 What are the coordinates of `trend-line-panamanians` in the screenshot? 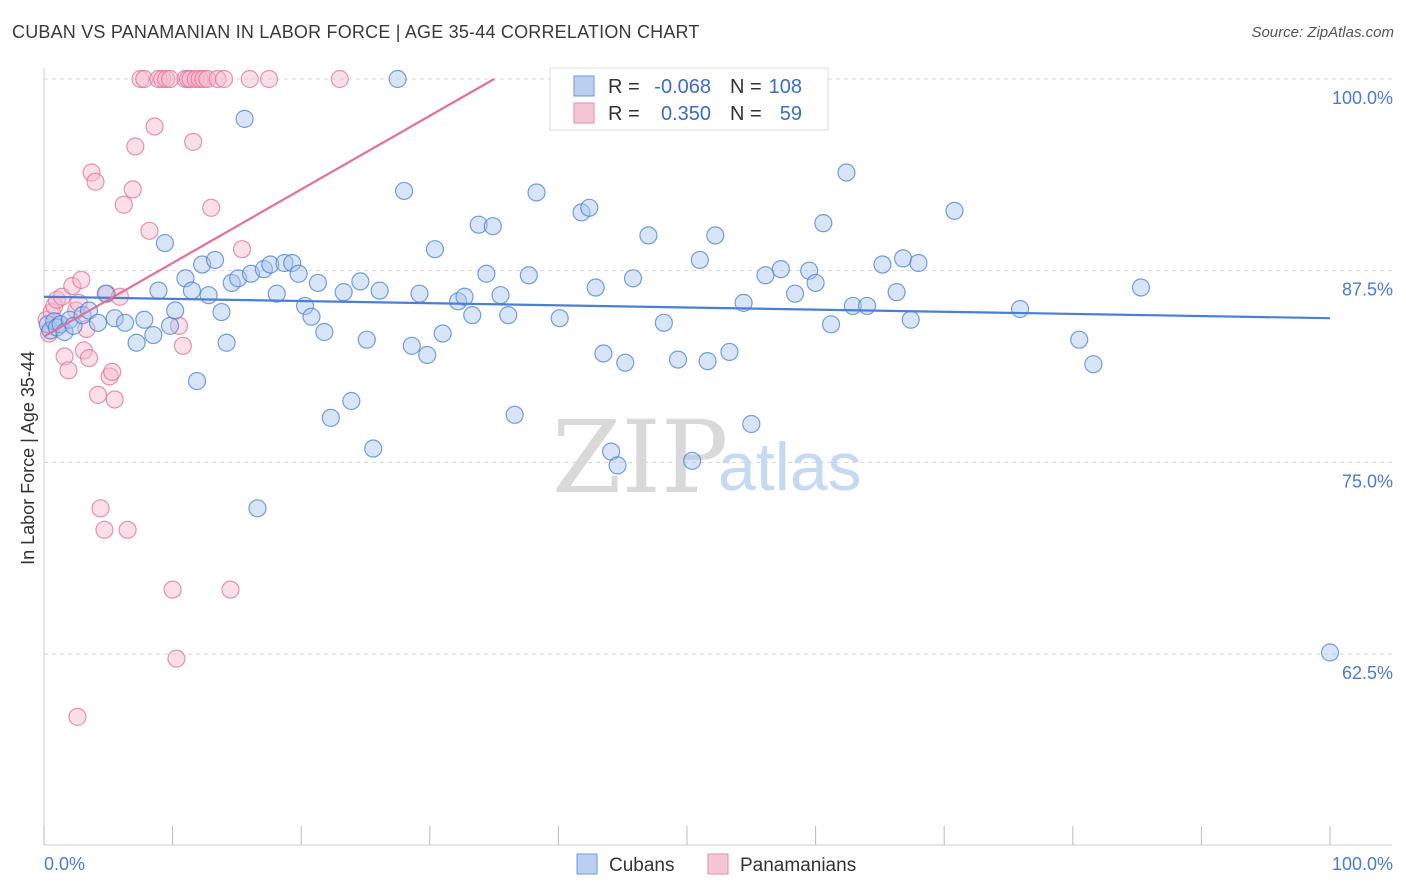 It's located at (269, 208).